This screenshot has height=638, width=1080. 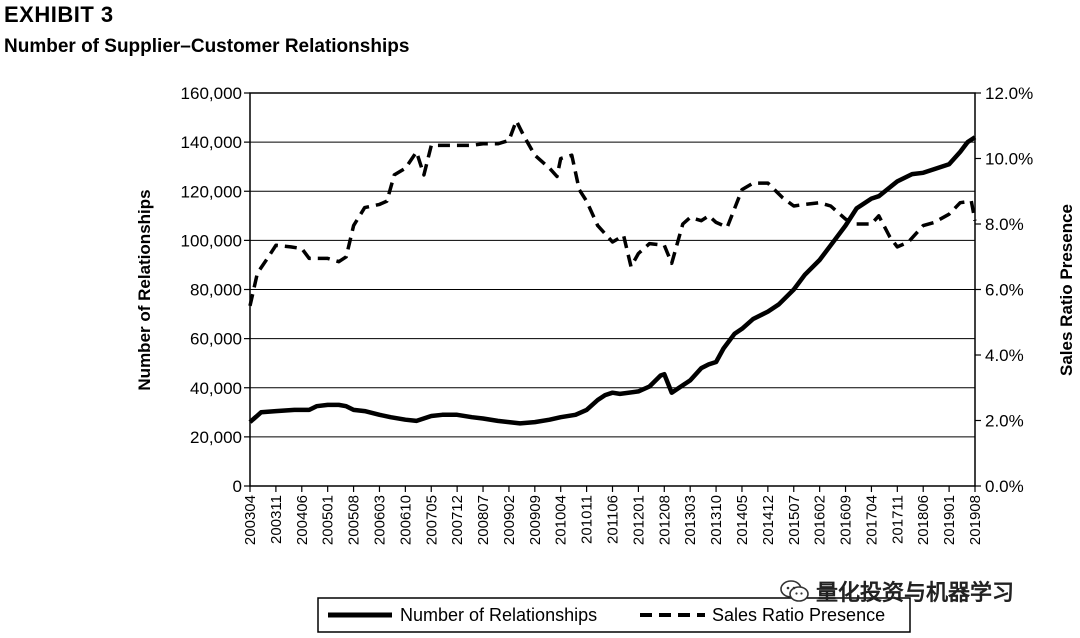 I want to click on x-tick-label: 201310, so click(x=716, y=520).